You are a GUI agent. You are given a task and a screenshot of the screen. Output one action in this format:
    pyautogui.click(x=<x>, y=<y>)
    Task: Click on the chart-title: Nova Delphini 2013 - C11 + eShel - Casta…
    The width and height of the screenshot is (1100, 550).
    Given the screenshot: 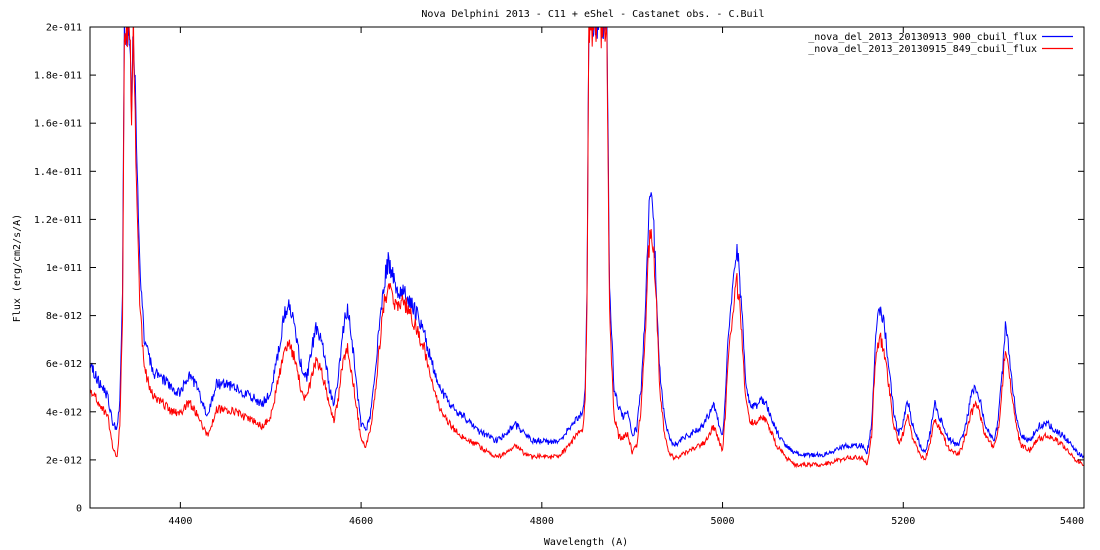 What is the action you would take?
    pyautogui.click(x=592, y=14)
    